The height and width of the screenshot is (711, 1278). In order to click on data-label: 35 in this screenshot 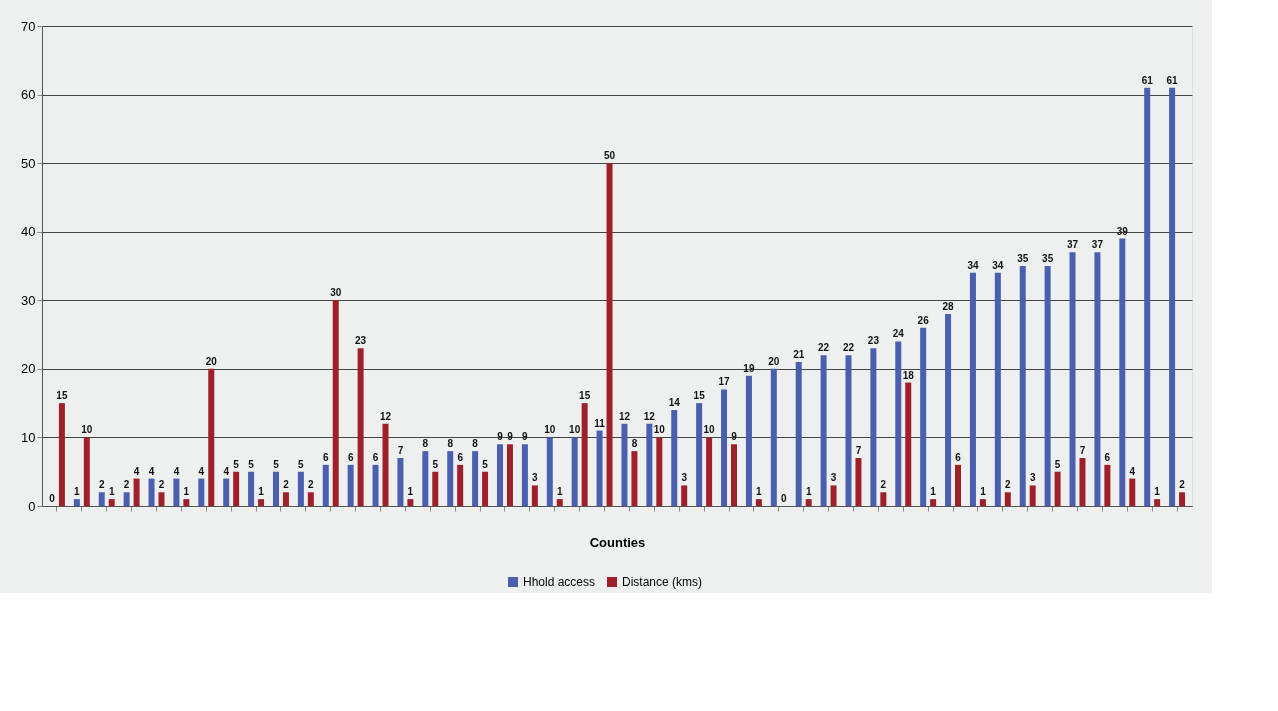, I will do `click(1023, 258)`.